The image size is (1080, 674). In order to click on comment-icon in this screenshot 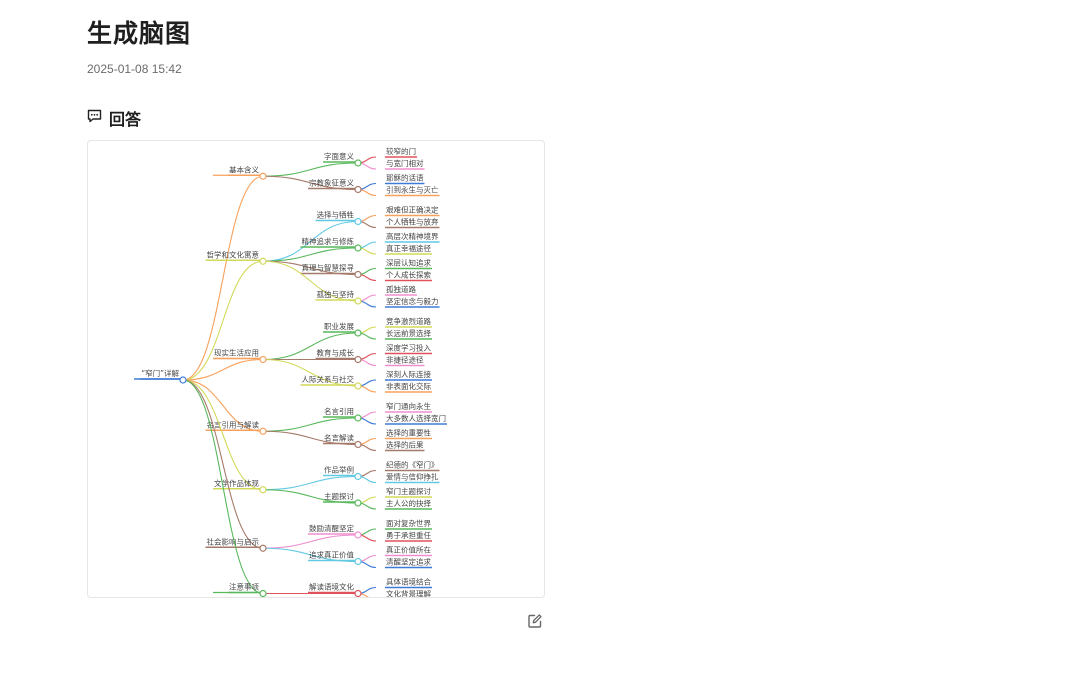, I will do `click(94, 118)`.